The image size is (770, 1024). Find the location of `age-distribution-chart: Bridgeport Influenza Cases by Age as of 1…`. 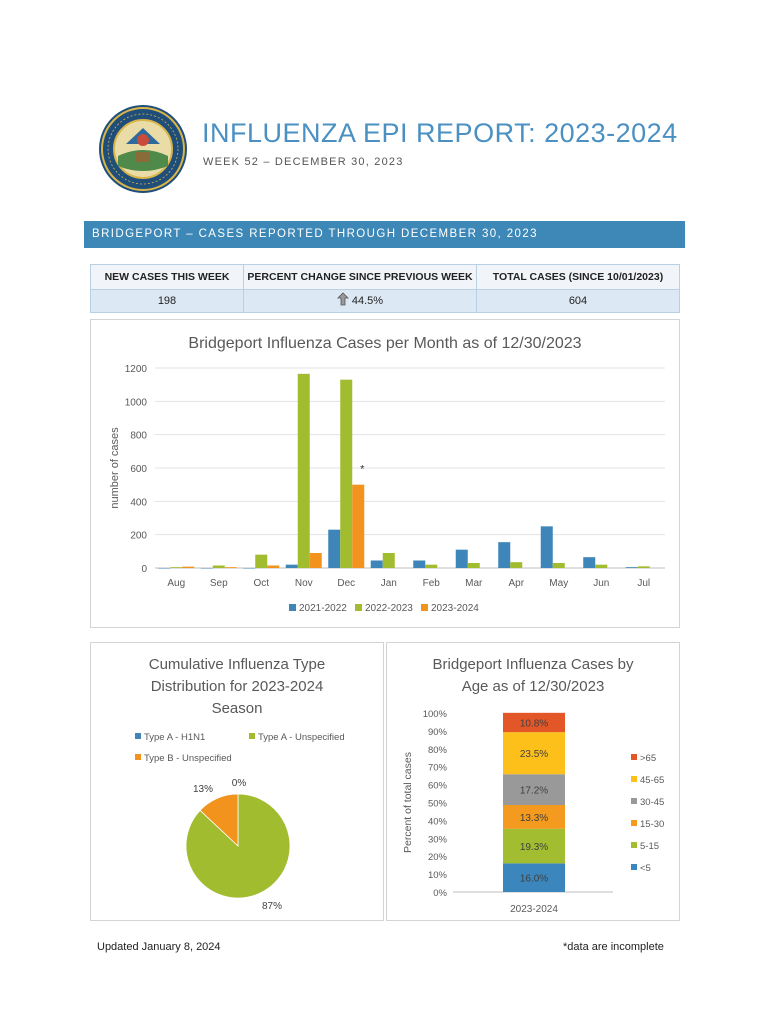

age-distribution-chart: Bridgeport Influenza Cases by Age as of 1… is located at coordinates (533, 785).